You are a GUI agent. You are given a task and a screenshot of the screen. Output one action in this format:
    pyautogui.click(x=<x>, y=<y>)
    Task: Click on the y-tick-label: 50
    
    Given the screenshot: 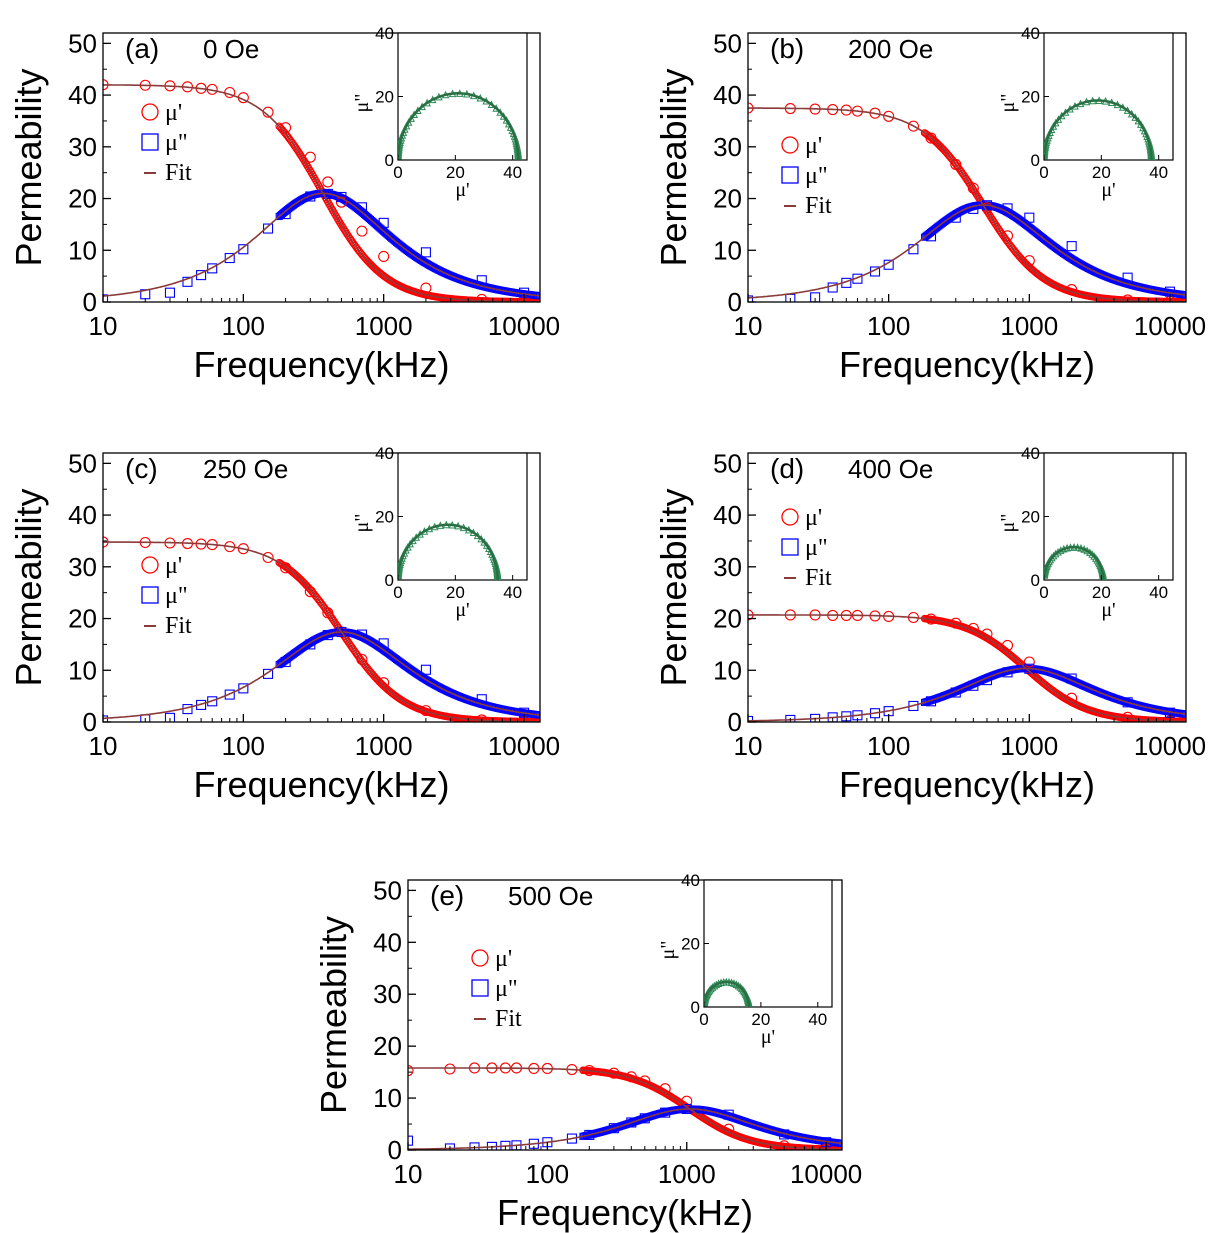 What is the action you would take?
    pyautogui.click(x=727, y=463)
    